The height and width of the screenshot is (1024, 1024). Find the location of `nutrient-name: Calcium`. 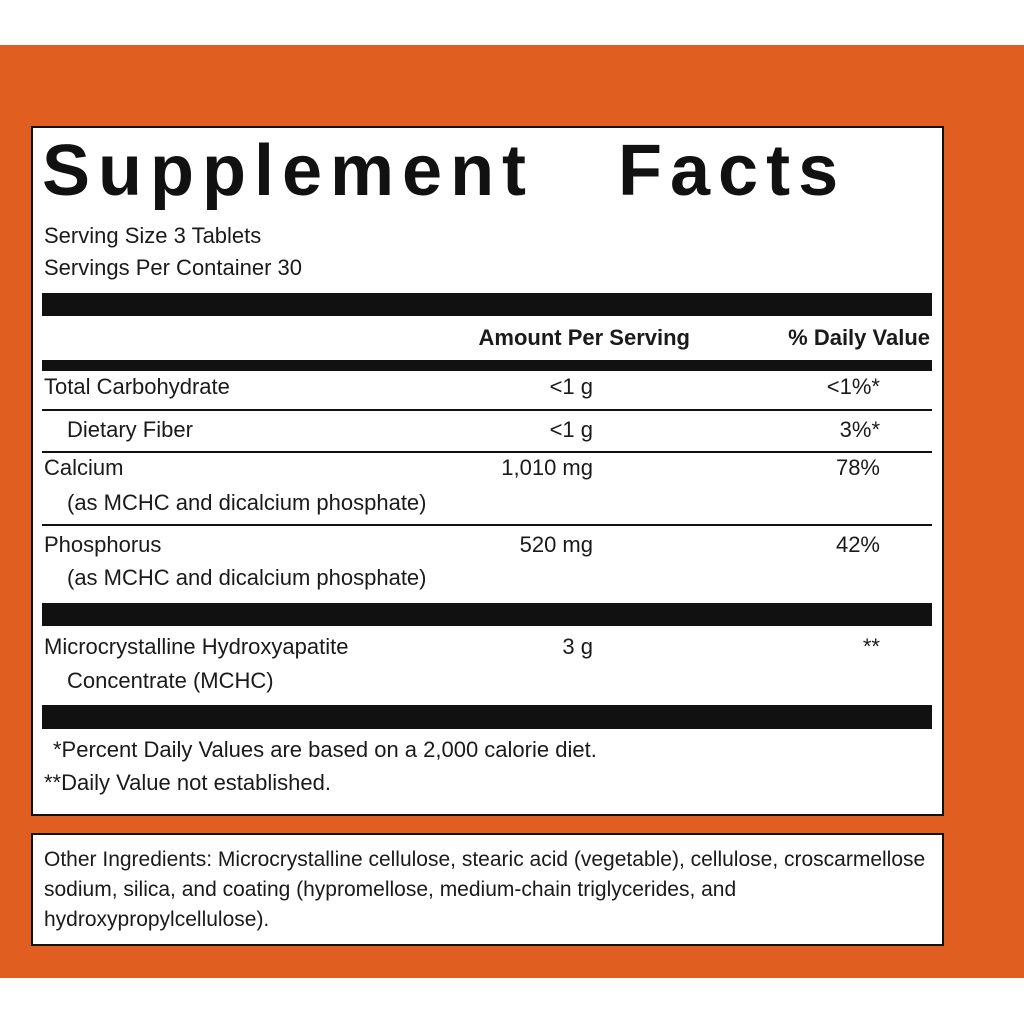

nutrient-name: Calcium is located at coordinates (84, 467).